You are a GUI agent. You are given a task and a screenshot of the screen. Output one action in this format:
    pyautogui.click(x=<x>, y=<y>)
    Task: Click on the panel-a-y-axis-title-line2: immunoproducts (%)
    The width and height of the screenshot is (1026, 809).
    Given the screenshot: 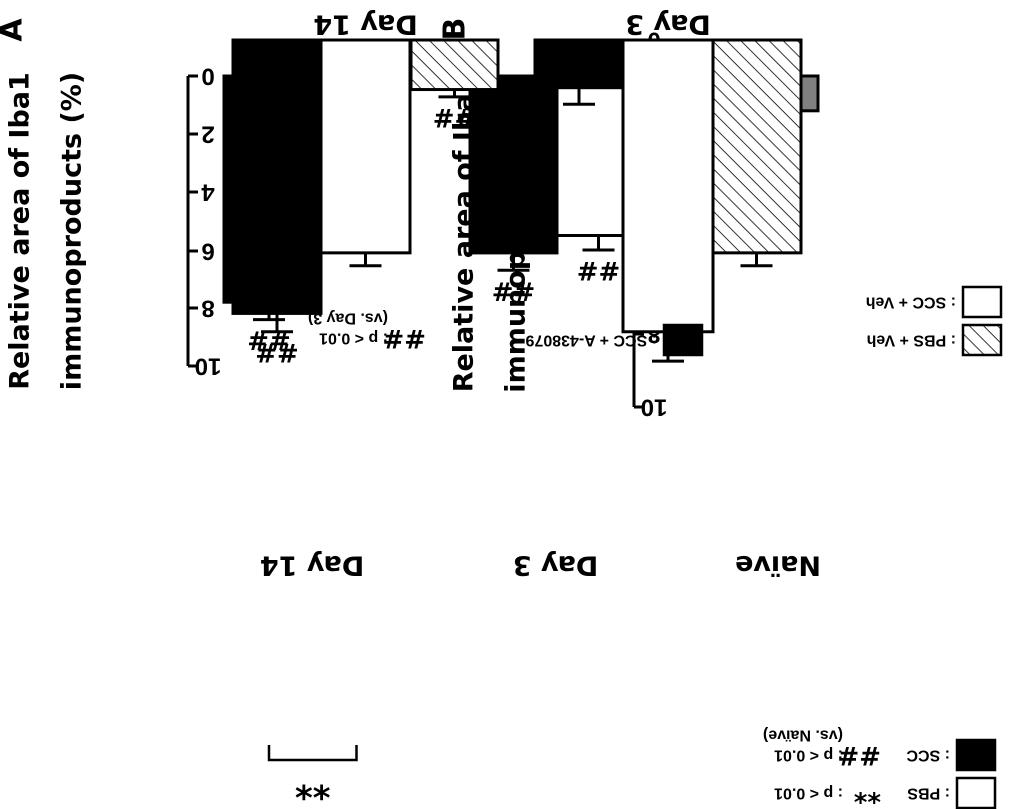 What is the action you would take?
    pyautogui.click(x=72, y=231)
    